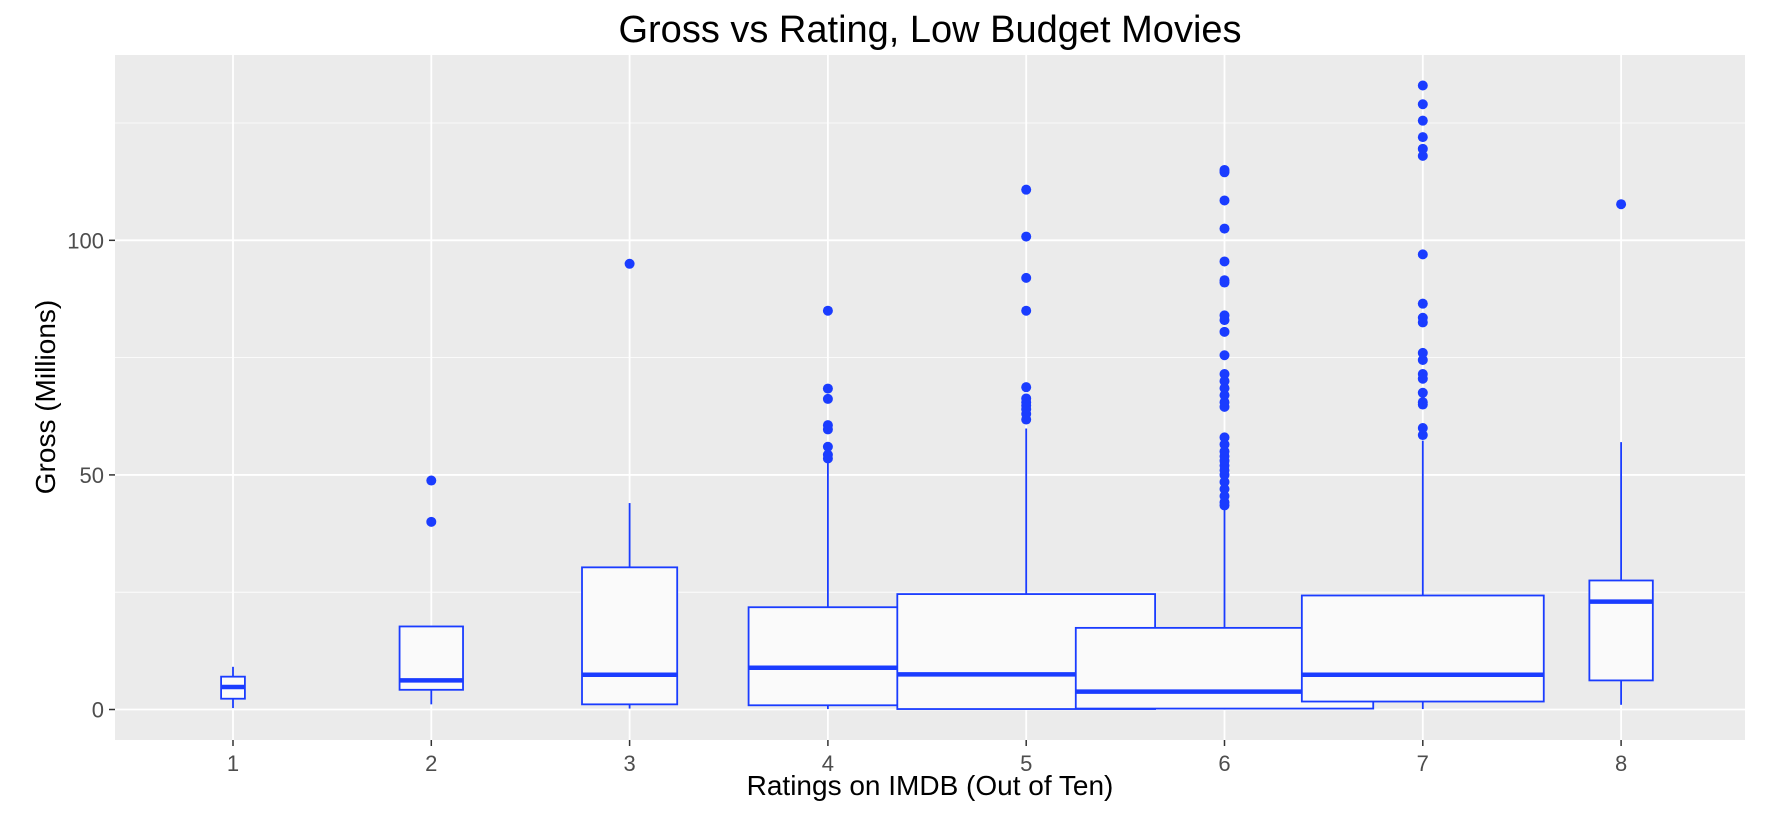 This screenshot has width=1768, height=826. I want to click on x-axis-title: Ratings on IMDB (Out of Ten), so click(930, 785).